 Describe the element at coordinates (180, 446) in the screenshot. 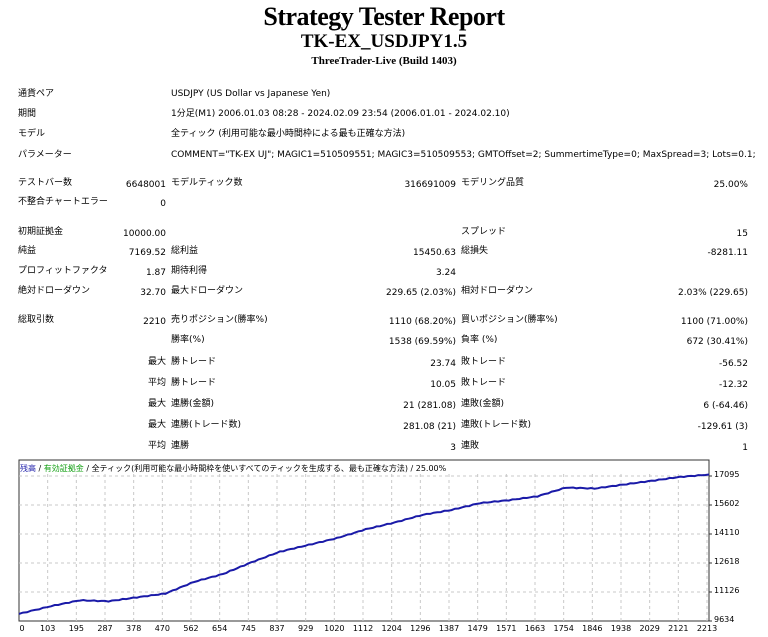

I see `avg-consec-wins-label: 連勝` at that location.